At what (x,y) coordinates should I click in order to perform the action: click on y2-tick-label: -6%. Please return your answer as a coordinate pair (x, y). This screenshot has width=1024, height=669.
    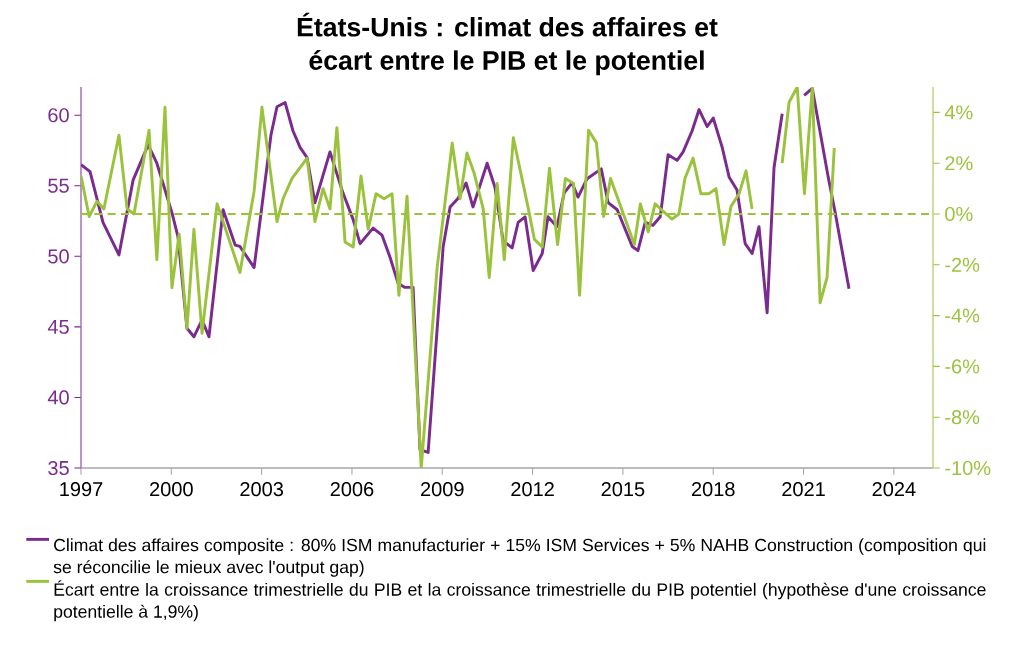
    Looking at the image, I should click on (962, 366).